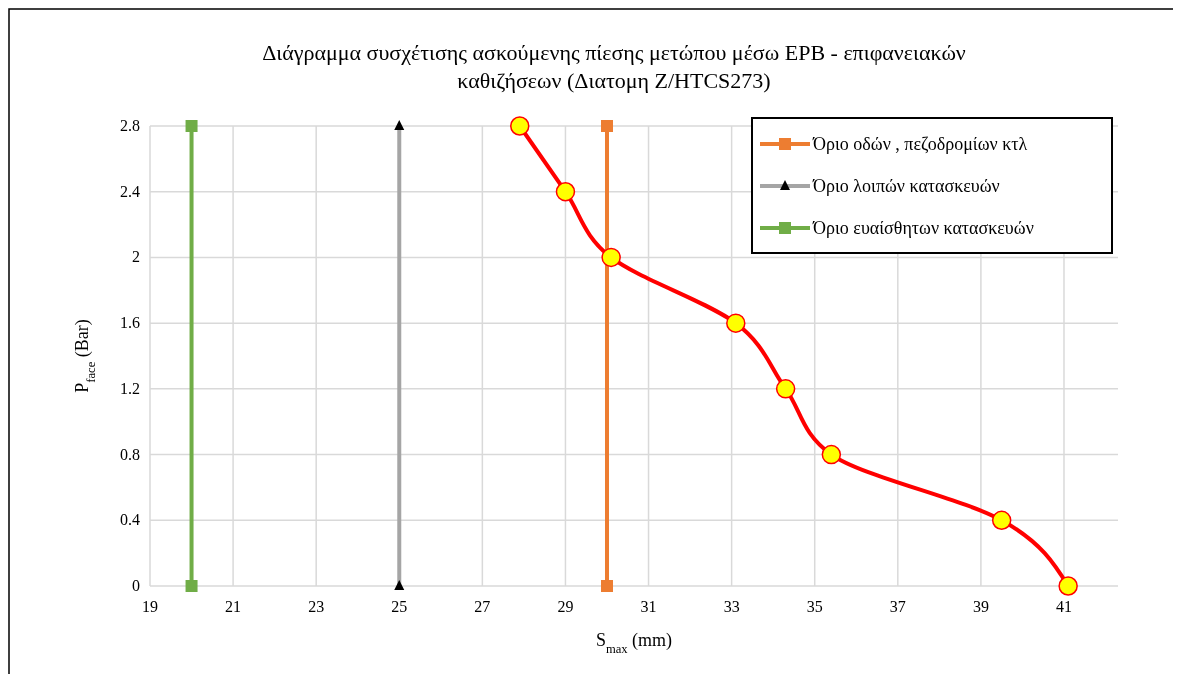  Describe the element at coordinates (130, 454) in the screenshot. I see `y-tick-label: 0.8` at that location.